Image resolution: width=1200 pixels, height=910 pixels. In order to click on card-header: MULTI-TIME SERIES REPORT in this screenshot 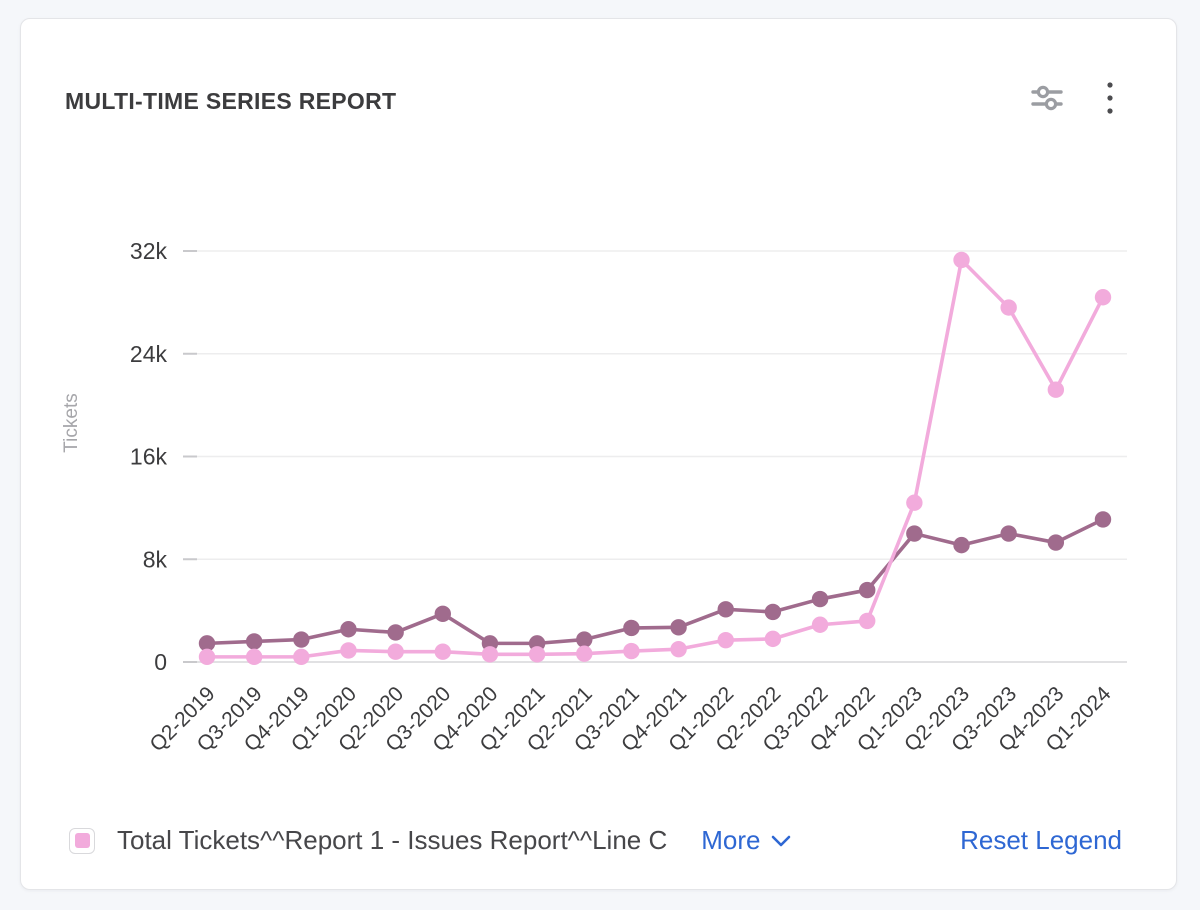, I will do `click(598, 69)`.